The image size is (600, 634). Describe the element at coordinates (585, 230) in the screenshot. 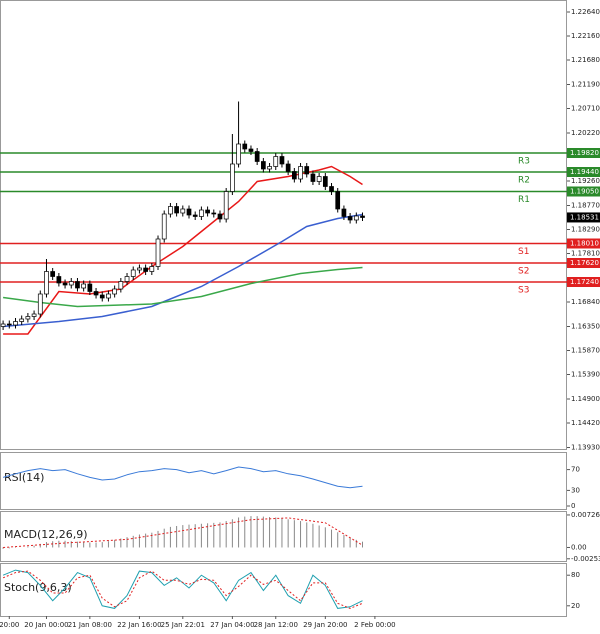

I see `y-tick-label: 1.18290` at that location.